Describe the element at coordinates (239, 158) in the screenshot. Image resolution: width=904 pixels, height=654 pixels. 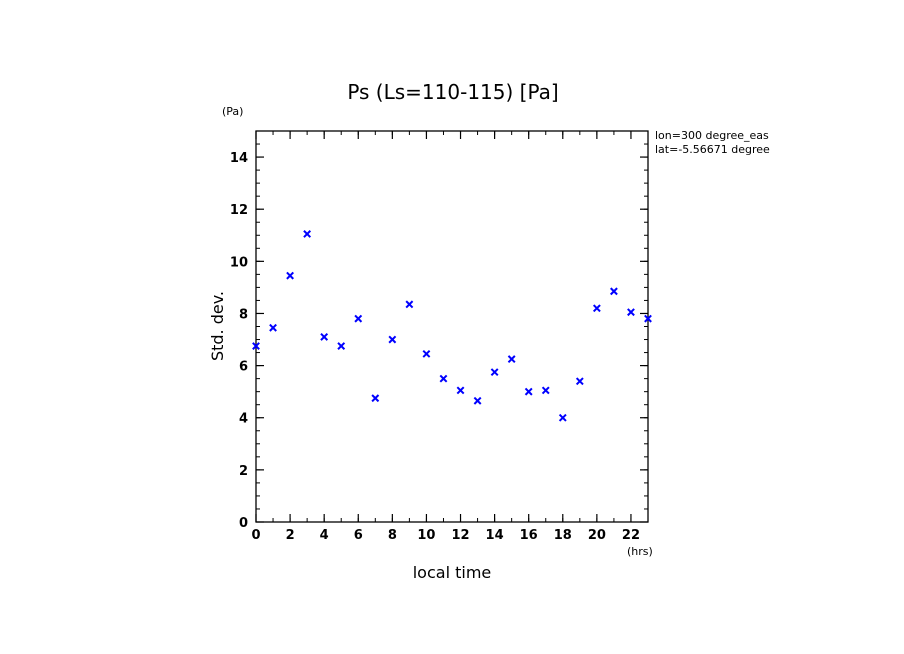
I see `y-tick-label: 14` at that location.